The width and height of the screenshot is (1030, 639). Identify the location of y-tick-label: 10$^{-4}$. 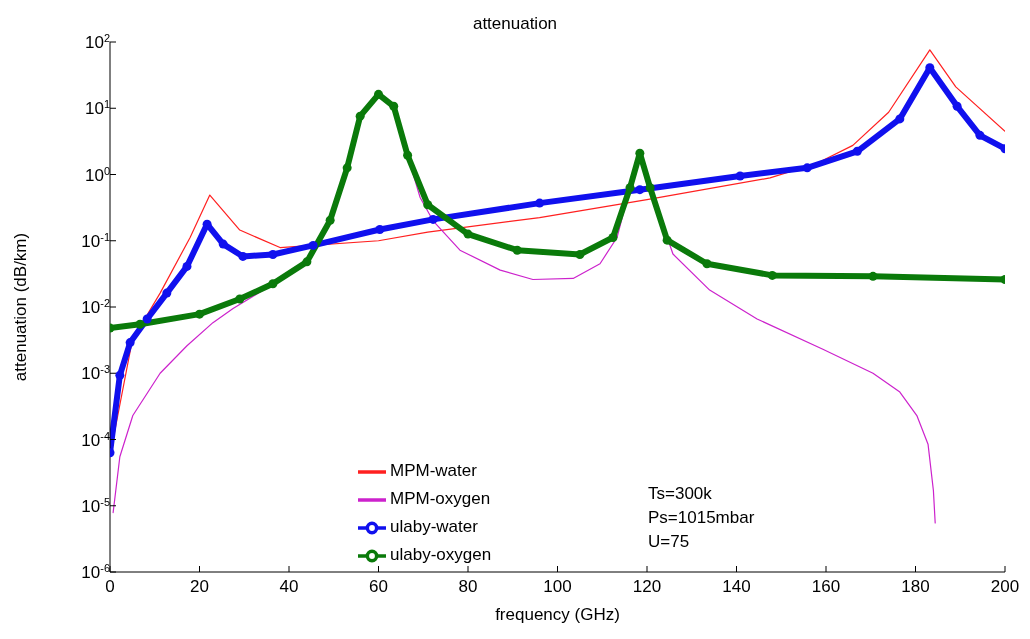
(95, 439).